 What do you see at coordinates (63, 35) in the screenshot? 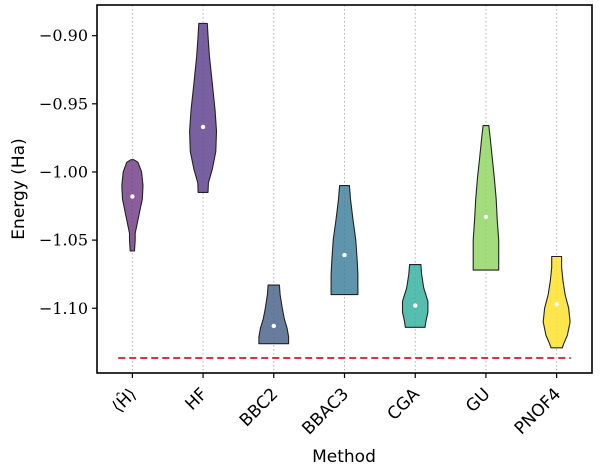
I see `y-tick-label: −0.90` at bounding box center [63, 35].